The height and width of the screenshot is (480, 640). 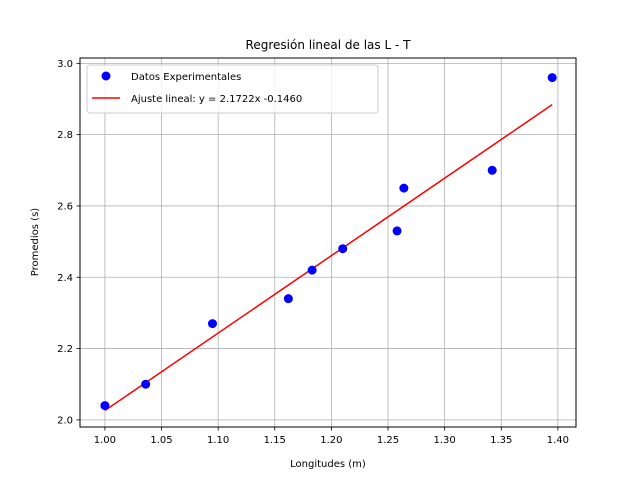 I want to click on legend-marker-scatter, so click(x=106, y=76).